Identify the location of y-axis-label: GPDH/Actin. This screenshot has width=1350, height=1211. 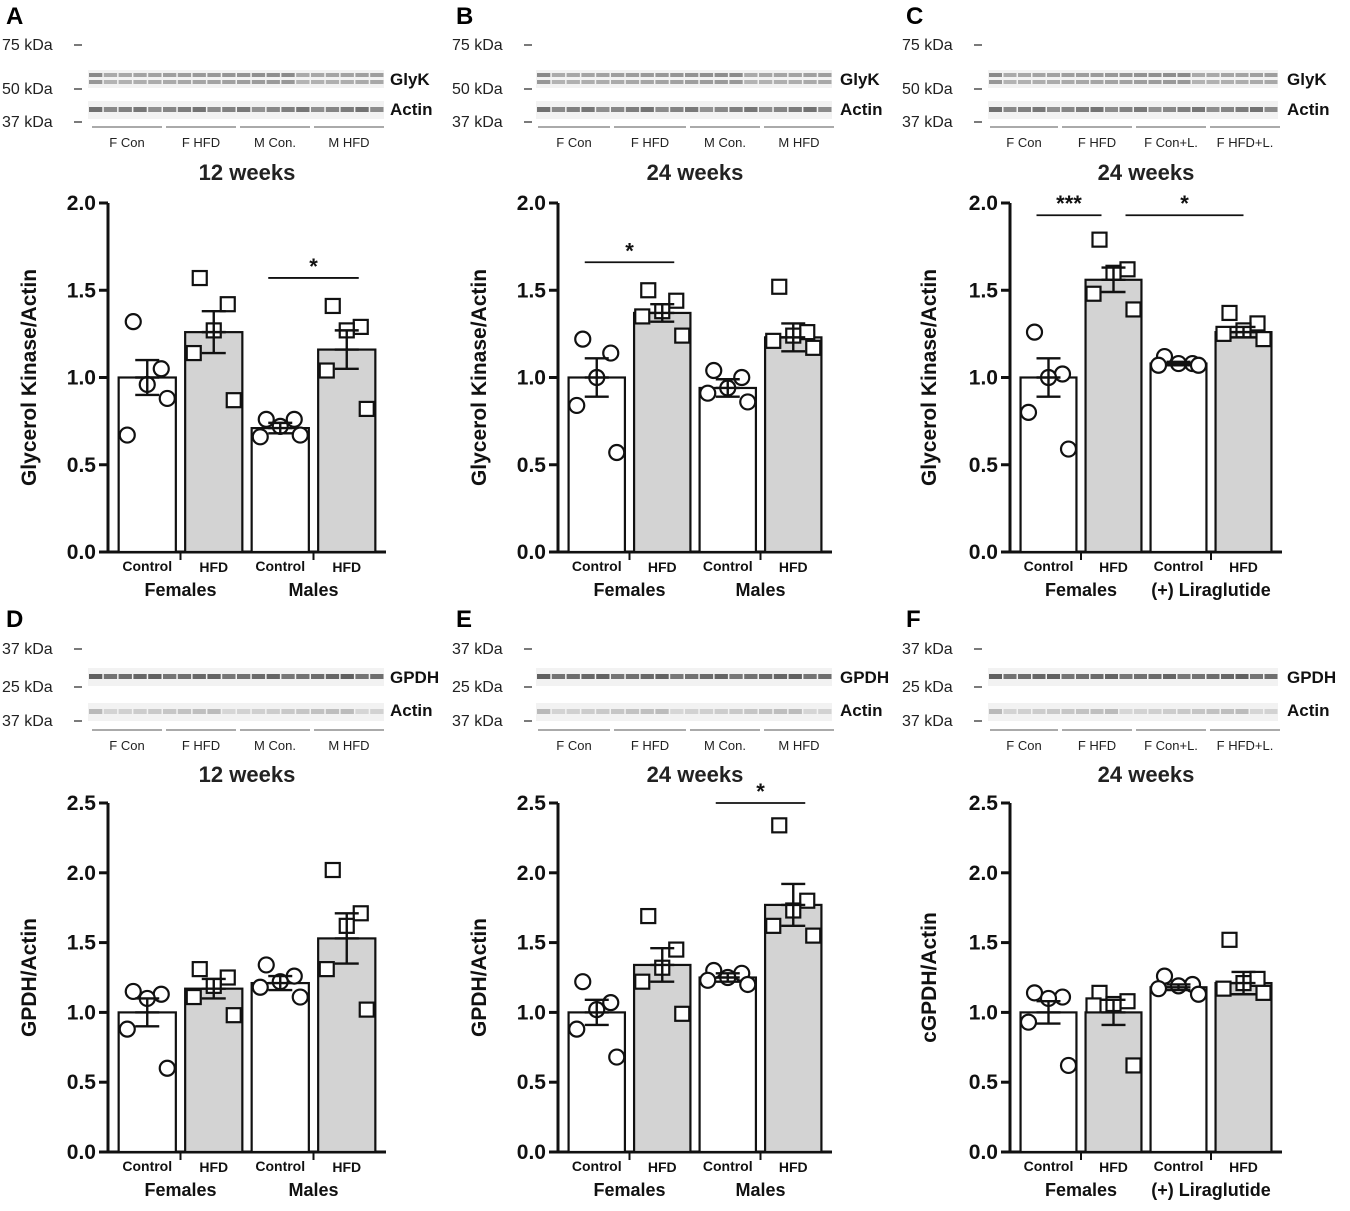
(29, 977).